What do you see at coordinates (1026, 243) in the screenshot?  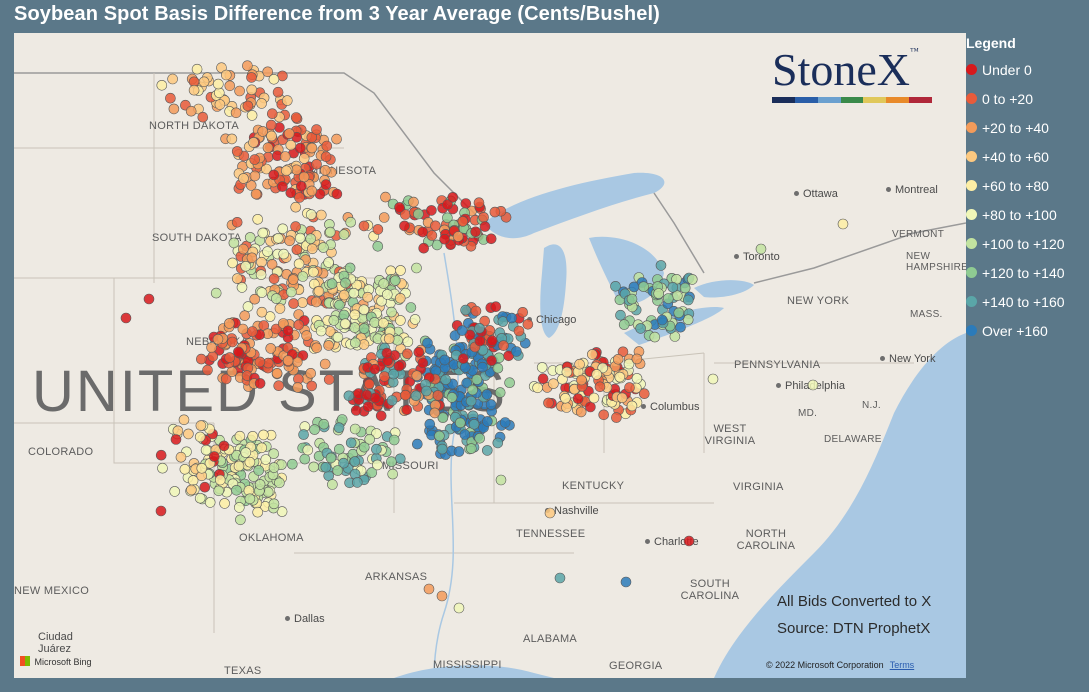 I see `legend-item: +100 to +120` at bounding box center [1026, 243].